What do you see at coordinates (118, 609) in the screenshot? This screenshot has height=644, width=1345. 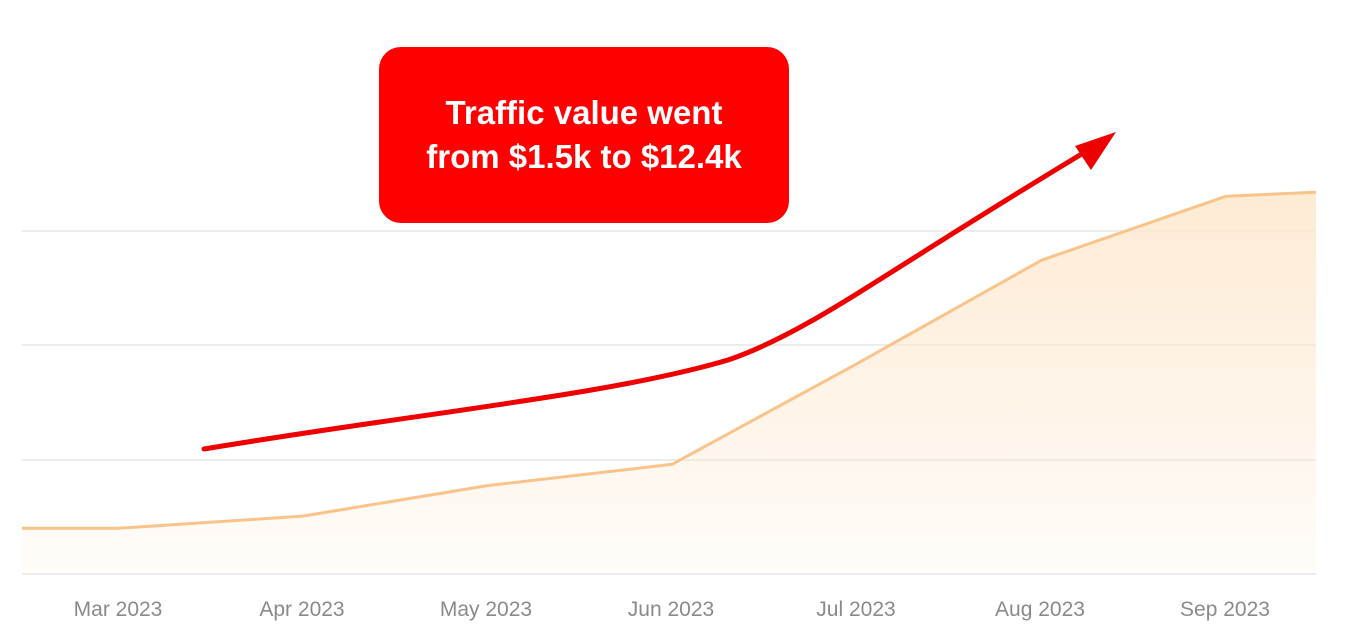 I see `x-tick-label: Mar 2023` at bounding box center [118, 609].